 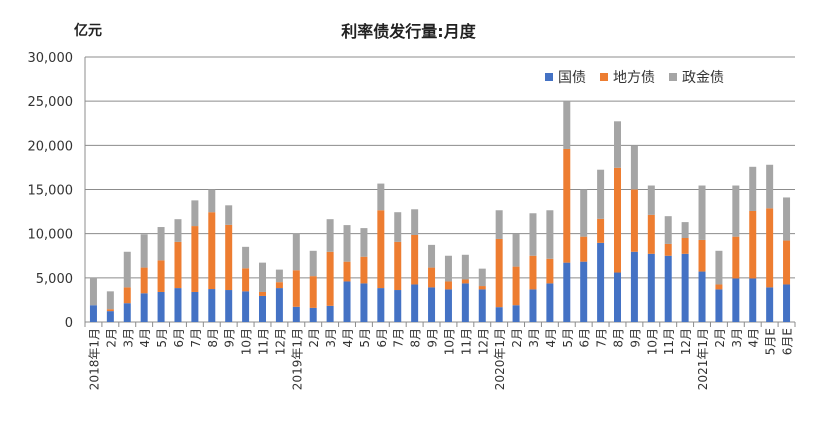 What do you see at coordinates (51, 102) in the screenshot?
I see `y-tick-label: 25,000` at bounding box center [51, 102].